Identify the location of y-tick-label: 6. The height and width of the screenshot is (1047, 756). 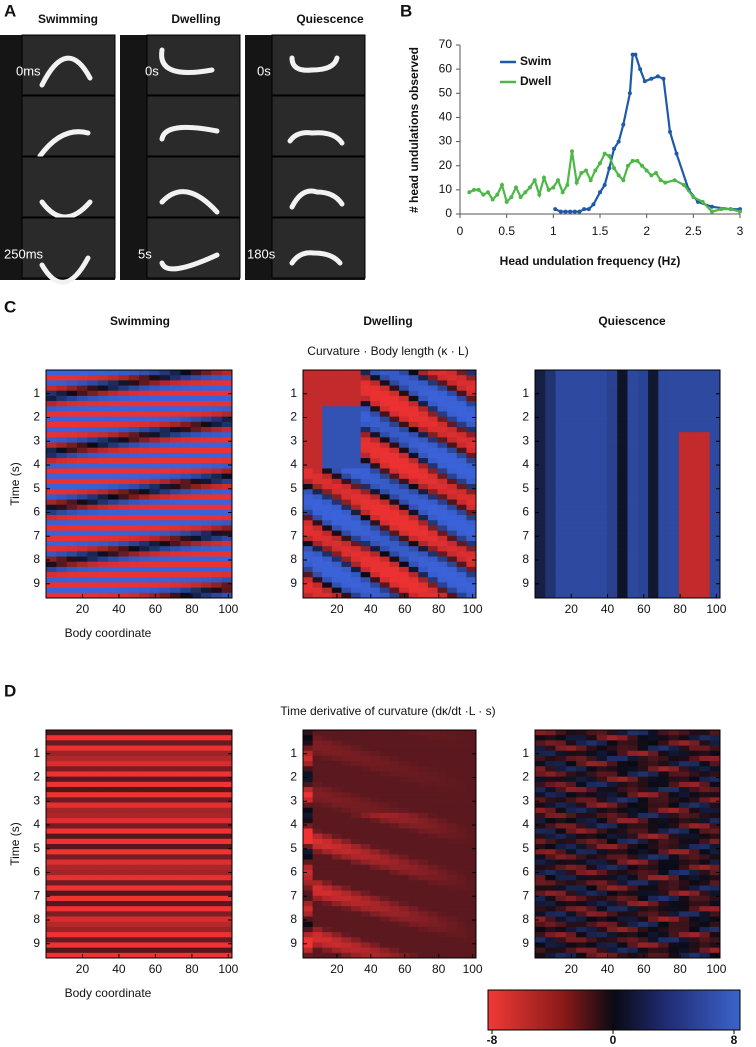
(293, 872).